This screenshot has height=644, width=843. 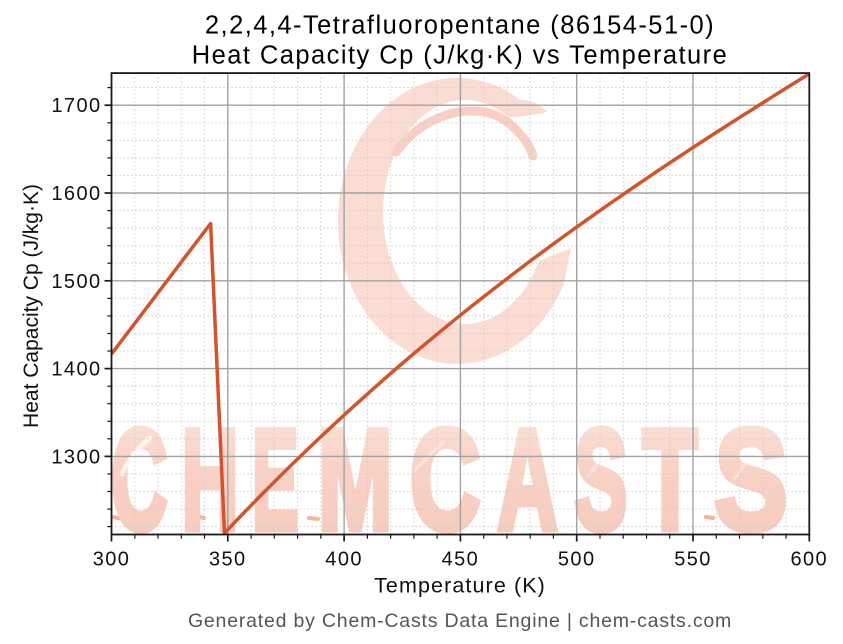 What do you see at coordinates (693, 560) in the screenshot?
I see `svg-text: 550` at bounding box center [693, 560].